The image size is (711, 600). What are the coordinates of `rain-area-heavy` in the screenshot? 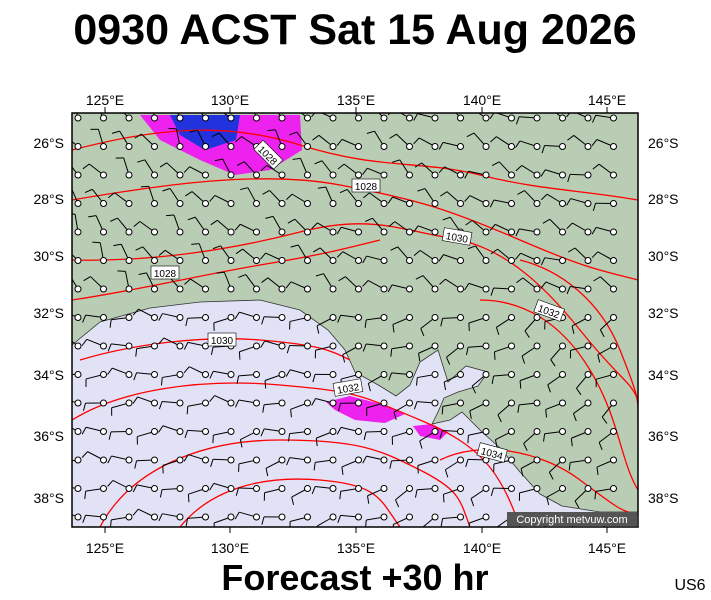 It's located at (205, 132).